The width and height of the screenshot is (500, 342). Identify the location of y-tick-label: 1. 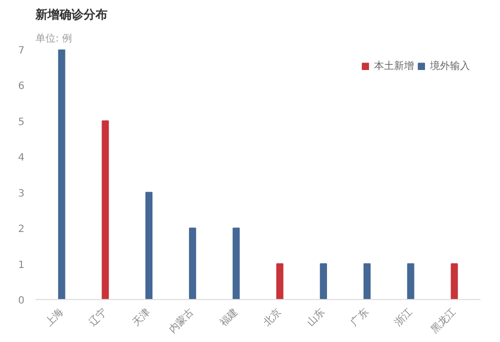
(21, 265).